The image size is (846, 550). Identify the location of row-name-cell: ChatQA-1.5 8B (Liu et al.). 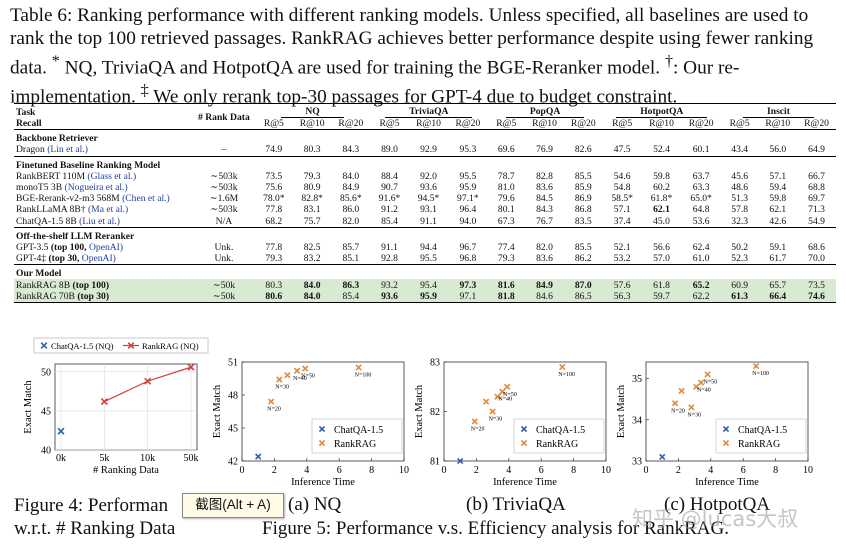
(103, 222).